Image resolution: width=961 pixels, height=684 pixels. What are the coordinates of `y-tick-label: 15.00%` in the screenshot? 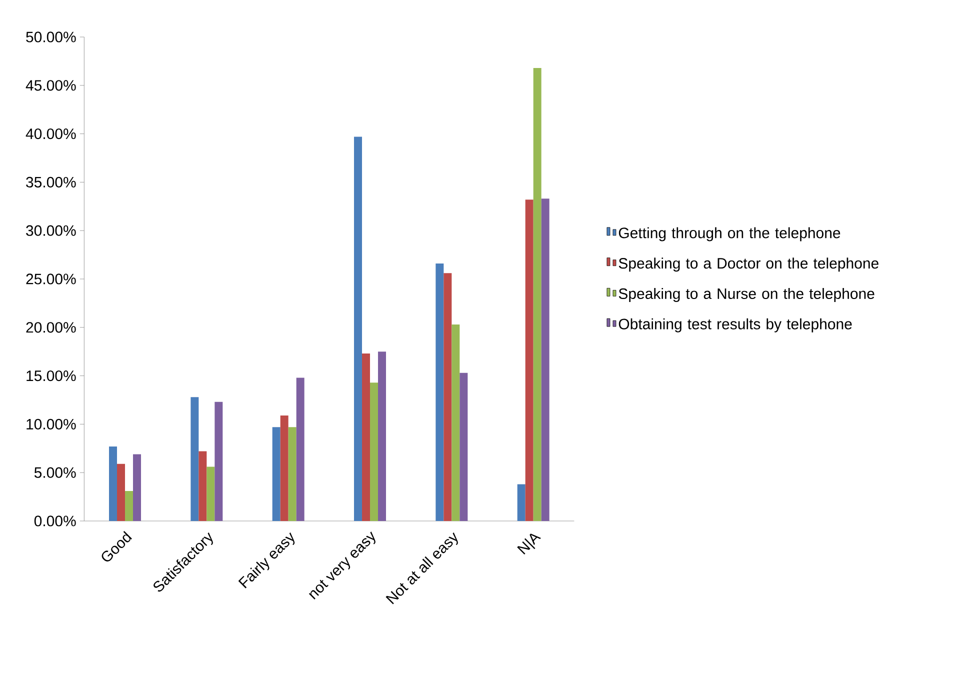 It's located at (51, 376).